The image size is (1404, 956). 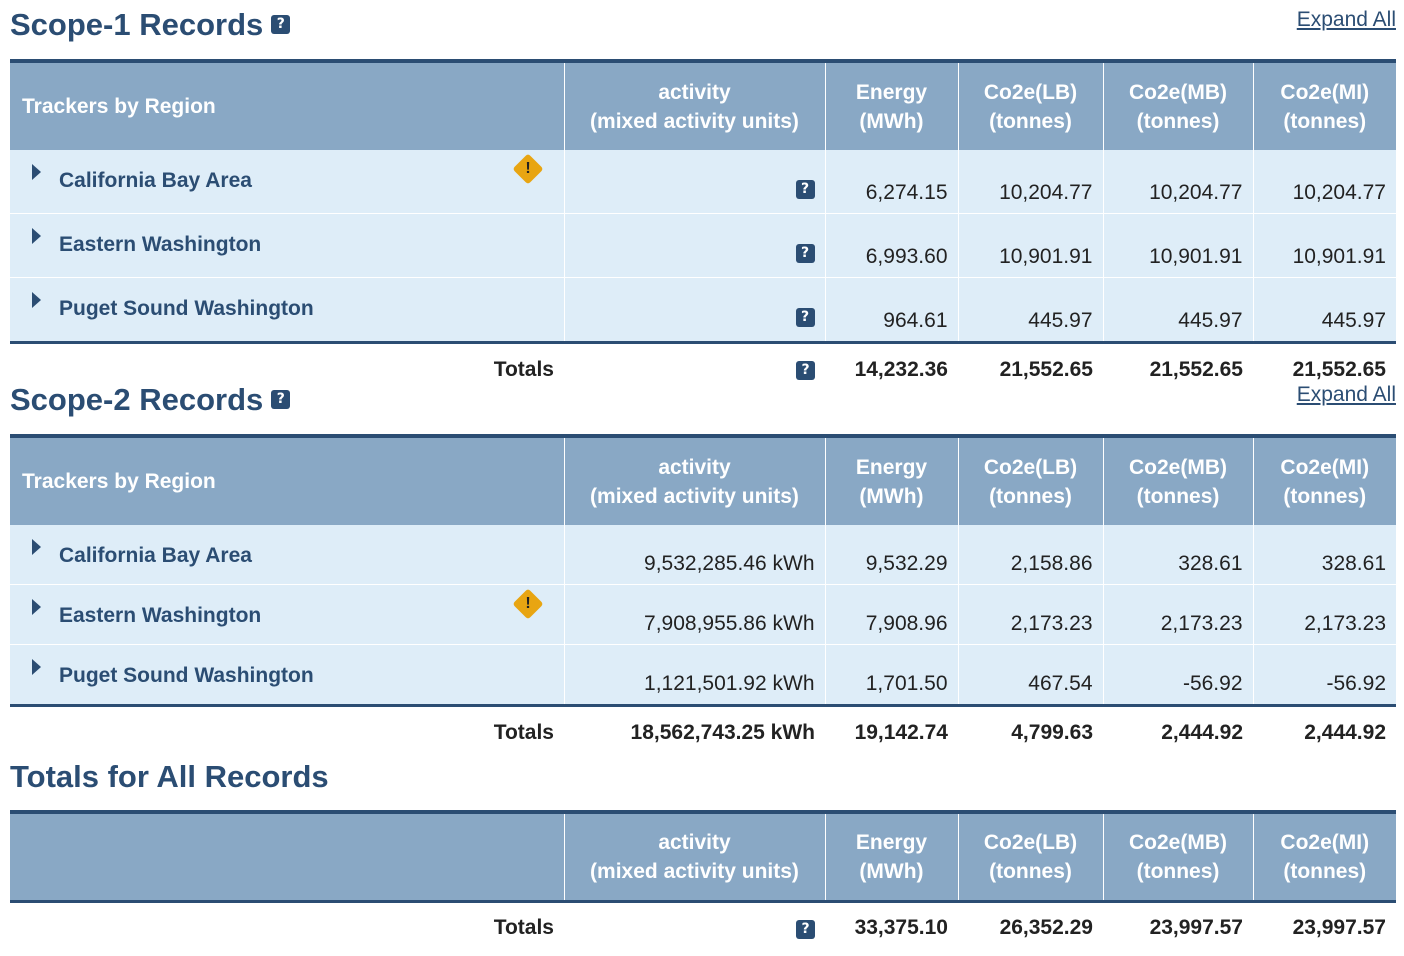 I want to click on energy-cell: 6,993.60, so click(x=891, y=245).